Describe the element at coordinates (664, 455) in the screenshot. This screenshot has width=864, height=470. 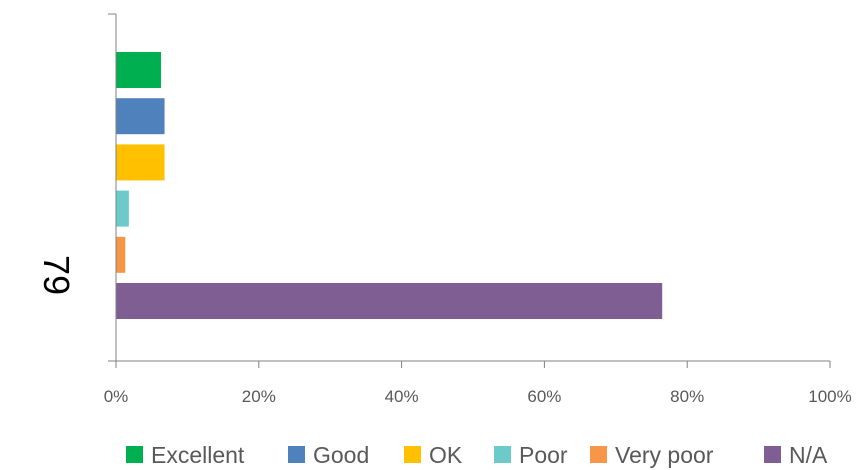
I see `legend-label: Very poor` at that location.